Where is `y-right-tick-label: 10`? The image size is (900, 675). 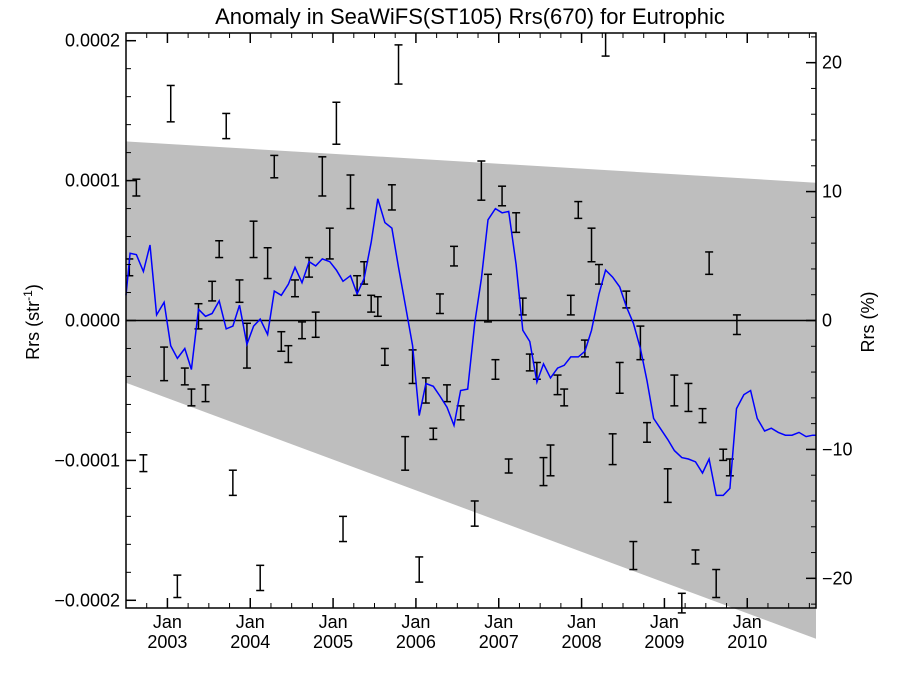 y-right-tick-label: 10 is located at coordinates (832, 192).